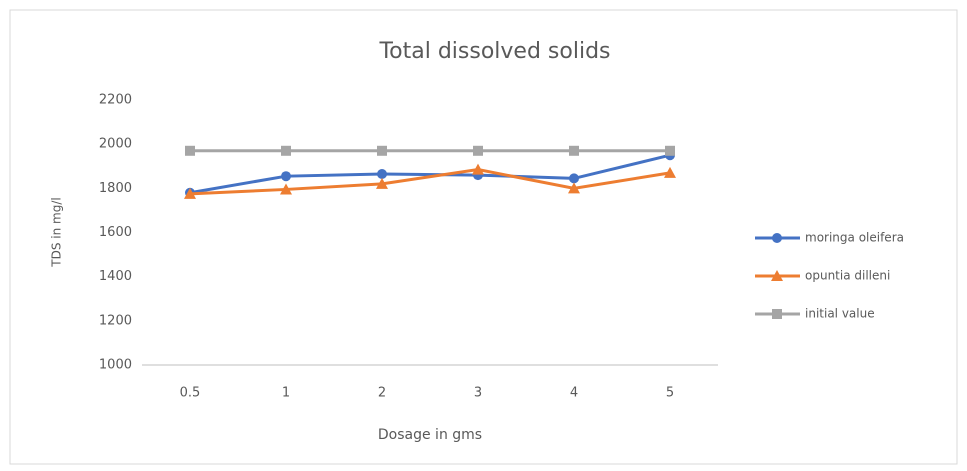 This screenshot has width=967, height=471. Describe the element at coordinates (840, 314) in the screenshot. I see `legend-label: initial value` at that location.